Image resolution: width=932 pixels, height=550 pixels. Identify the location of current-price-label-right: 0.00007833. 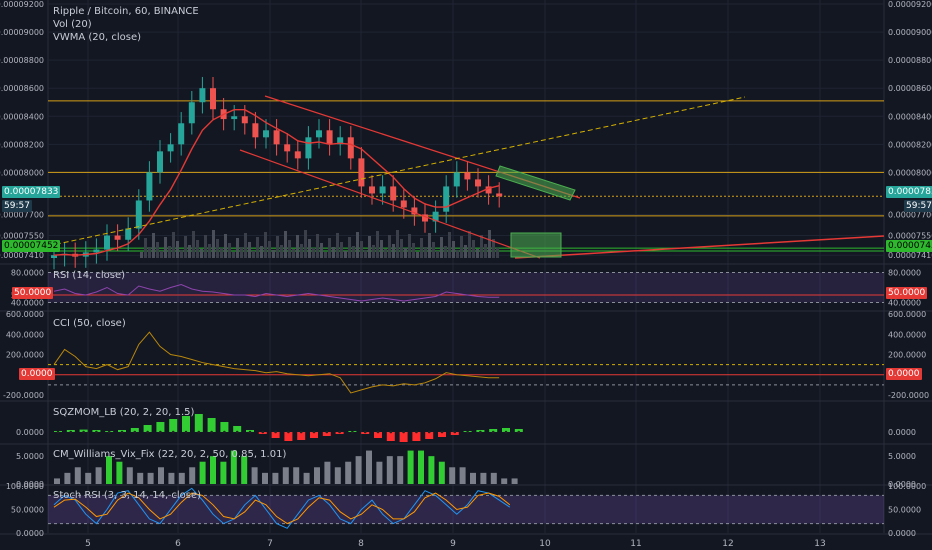
(909, 192).